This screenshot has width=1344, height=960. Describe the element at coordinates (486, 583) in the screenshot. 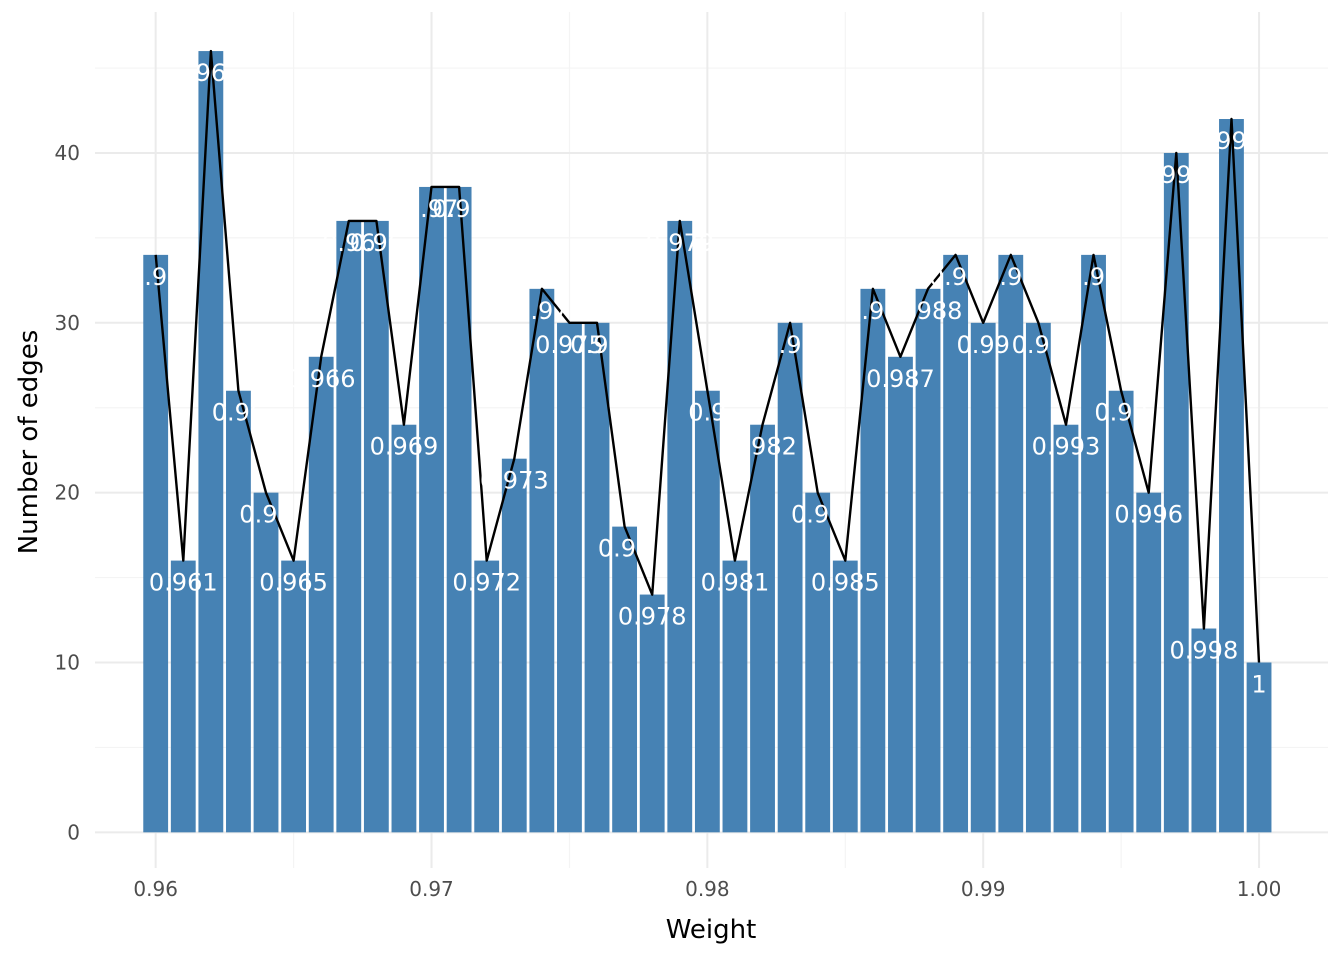

I see `bar-label: 0.972` at that location.